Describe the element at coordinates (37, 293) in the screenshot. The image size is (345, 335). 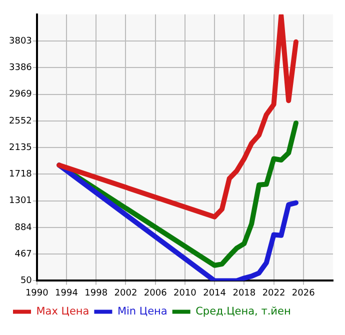
I see `x-tick-label: 1990` at that location.